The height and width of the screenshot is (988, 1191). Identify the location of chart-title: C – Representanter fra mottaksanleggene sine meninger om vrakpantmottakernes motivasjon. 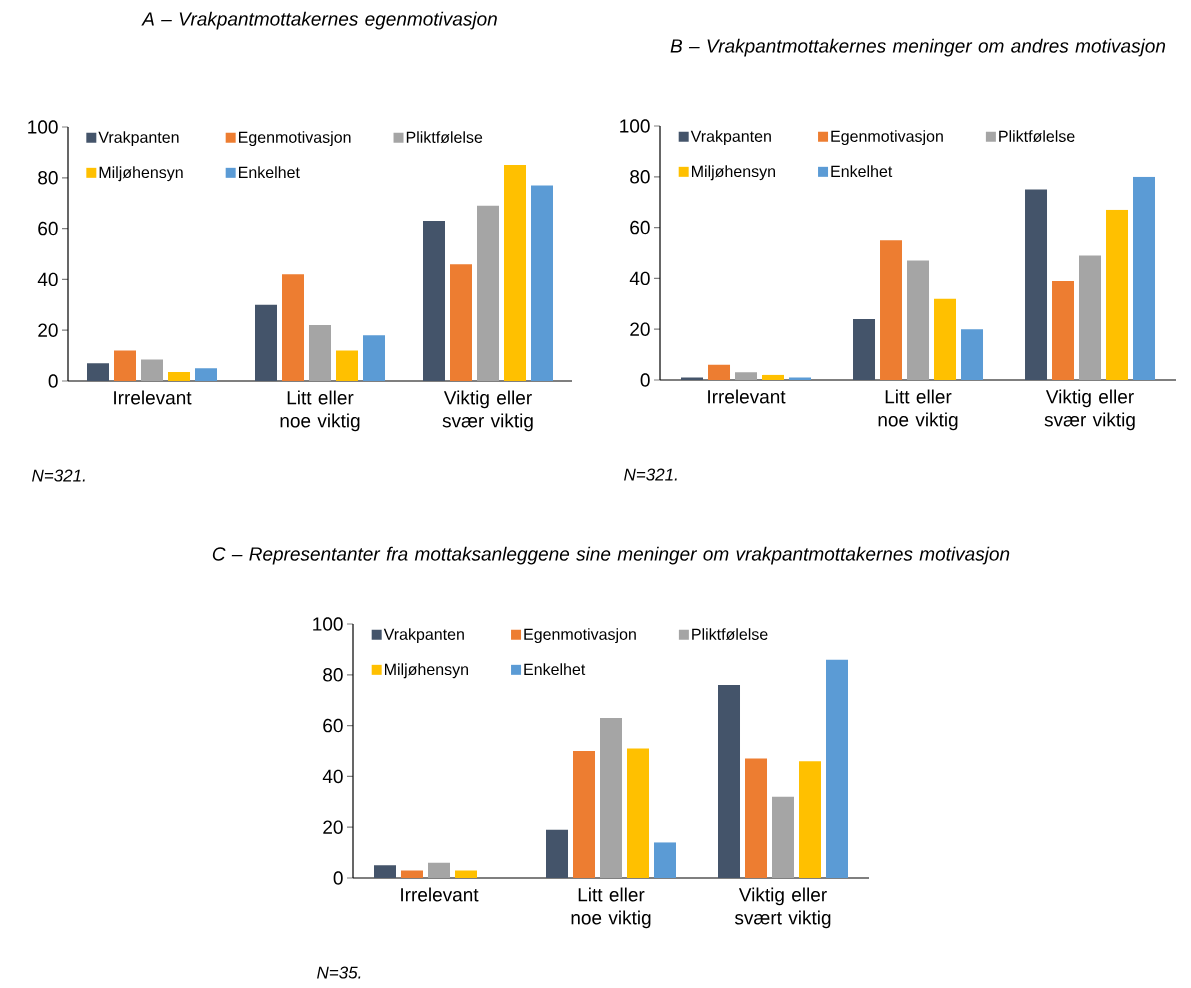
(611, 555).